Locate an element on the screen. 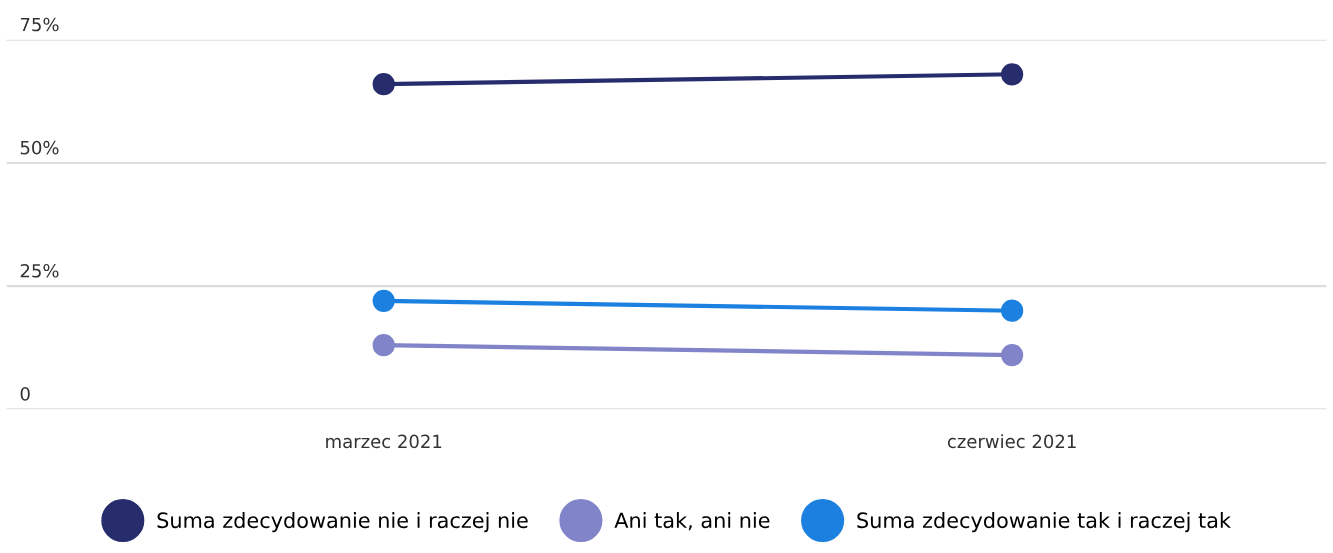  legend-label: Suma zdecydowanie nie i raczej nie is located at coordinates (342, 522).